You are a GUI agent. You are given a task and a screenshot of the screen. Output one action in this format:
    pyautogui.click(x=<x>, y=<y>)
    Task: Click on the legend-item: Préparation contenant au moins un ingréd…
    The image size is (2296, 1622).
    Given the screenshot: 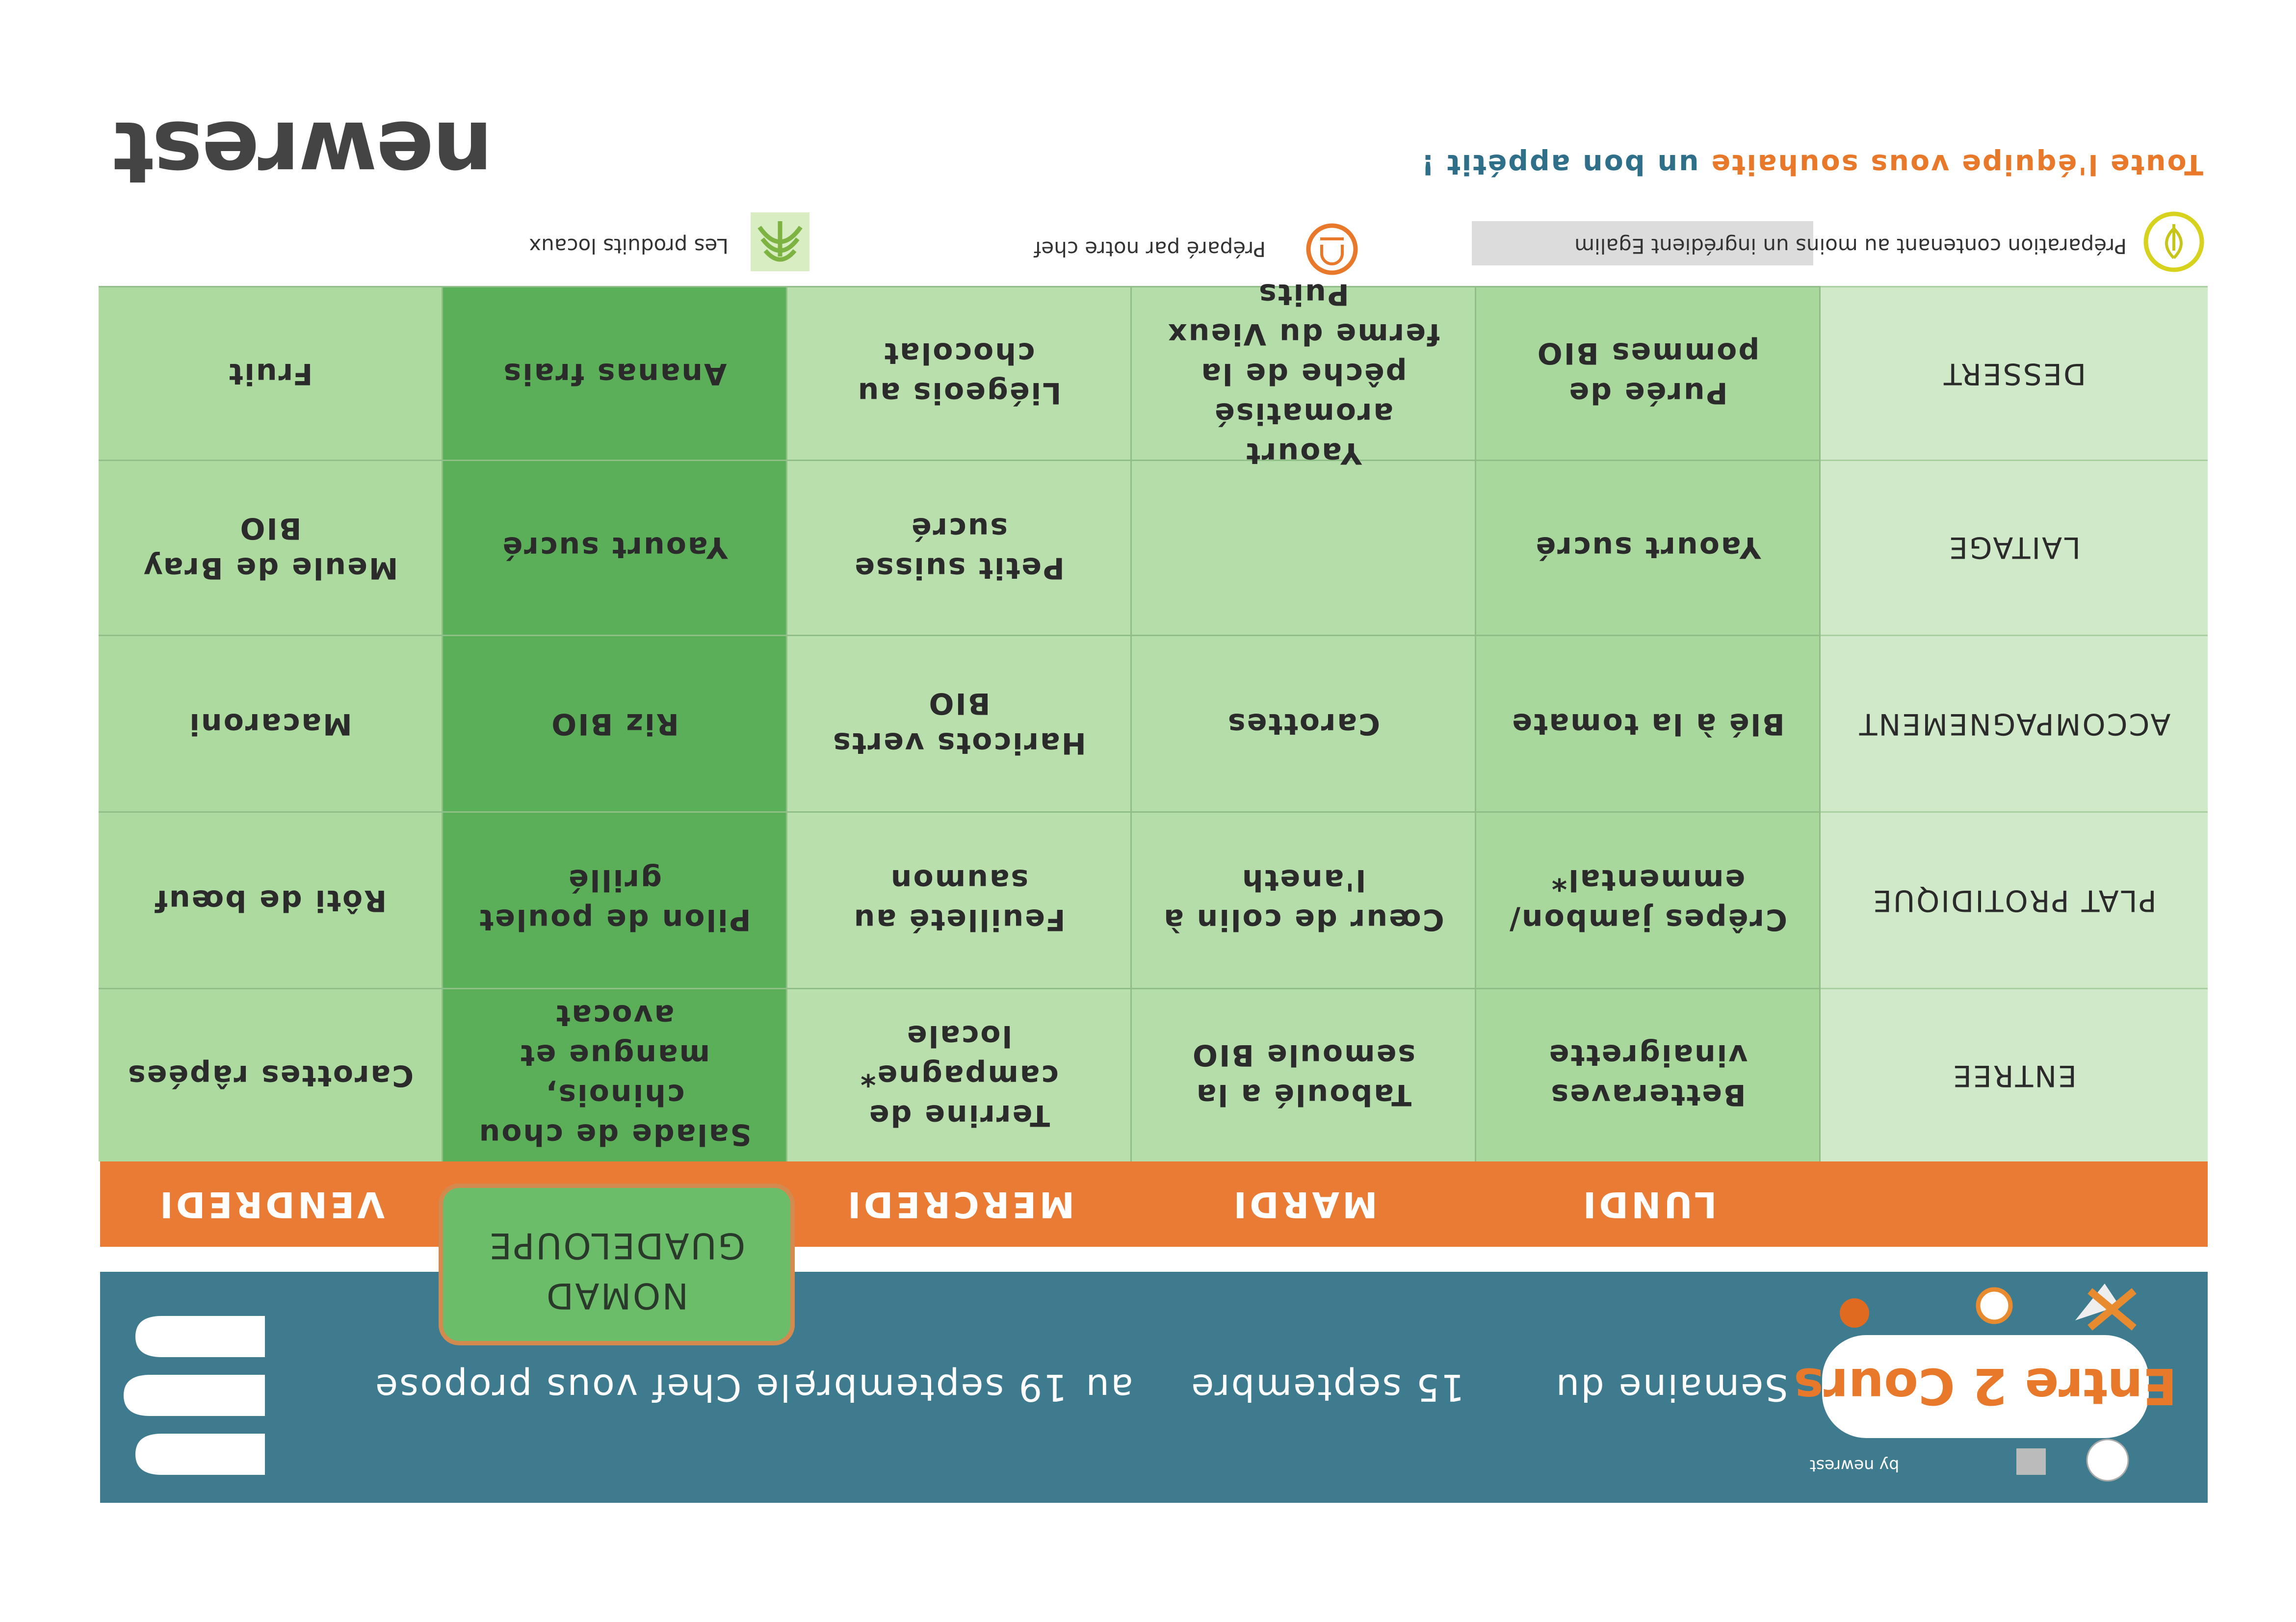 What is the action you would take?
    pyautogui.click(x=1850, y=245)
    